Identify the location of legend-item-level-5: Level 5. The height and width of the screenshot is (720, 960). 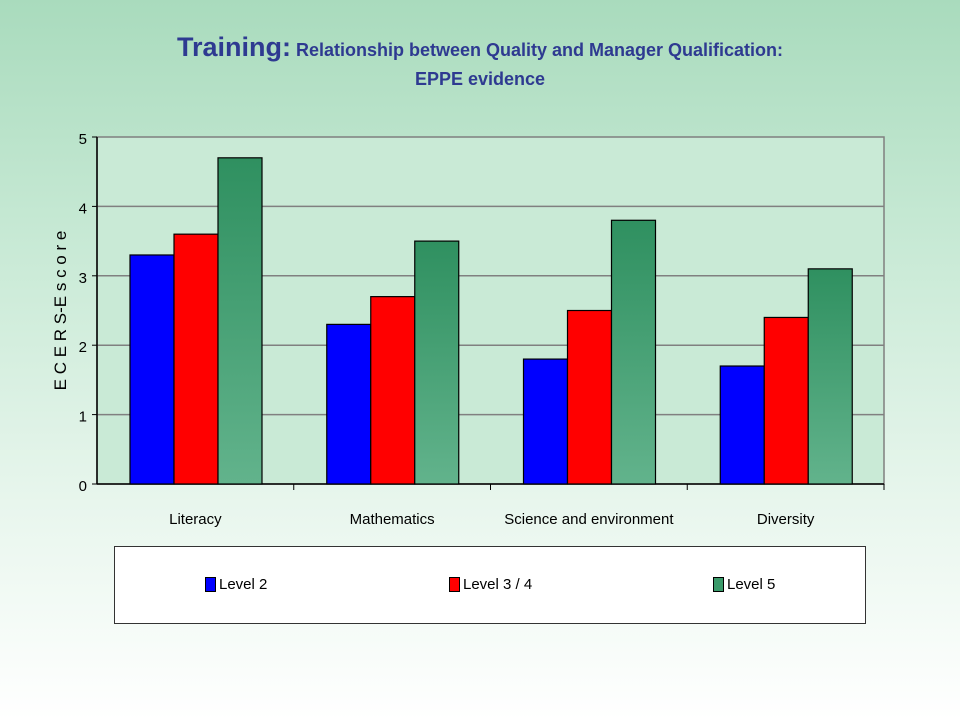
(744, 584).